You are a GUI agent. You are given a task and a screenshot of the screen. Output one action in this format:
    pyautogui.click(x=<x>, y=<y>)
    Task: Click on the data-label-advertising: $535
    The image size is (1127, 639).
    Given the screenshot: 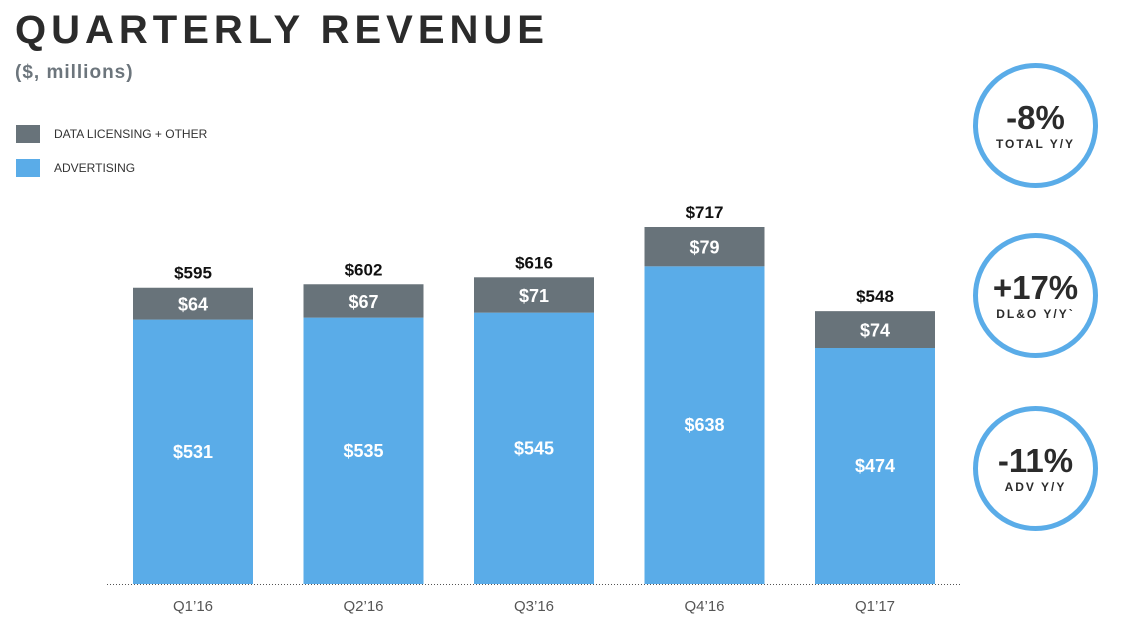 What is the action you would take?
    pyautogui.click(x=363, y=451)
    